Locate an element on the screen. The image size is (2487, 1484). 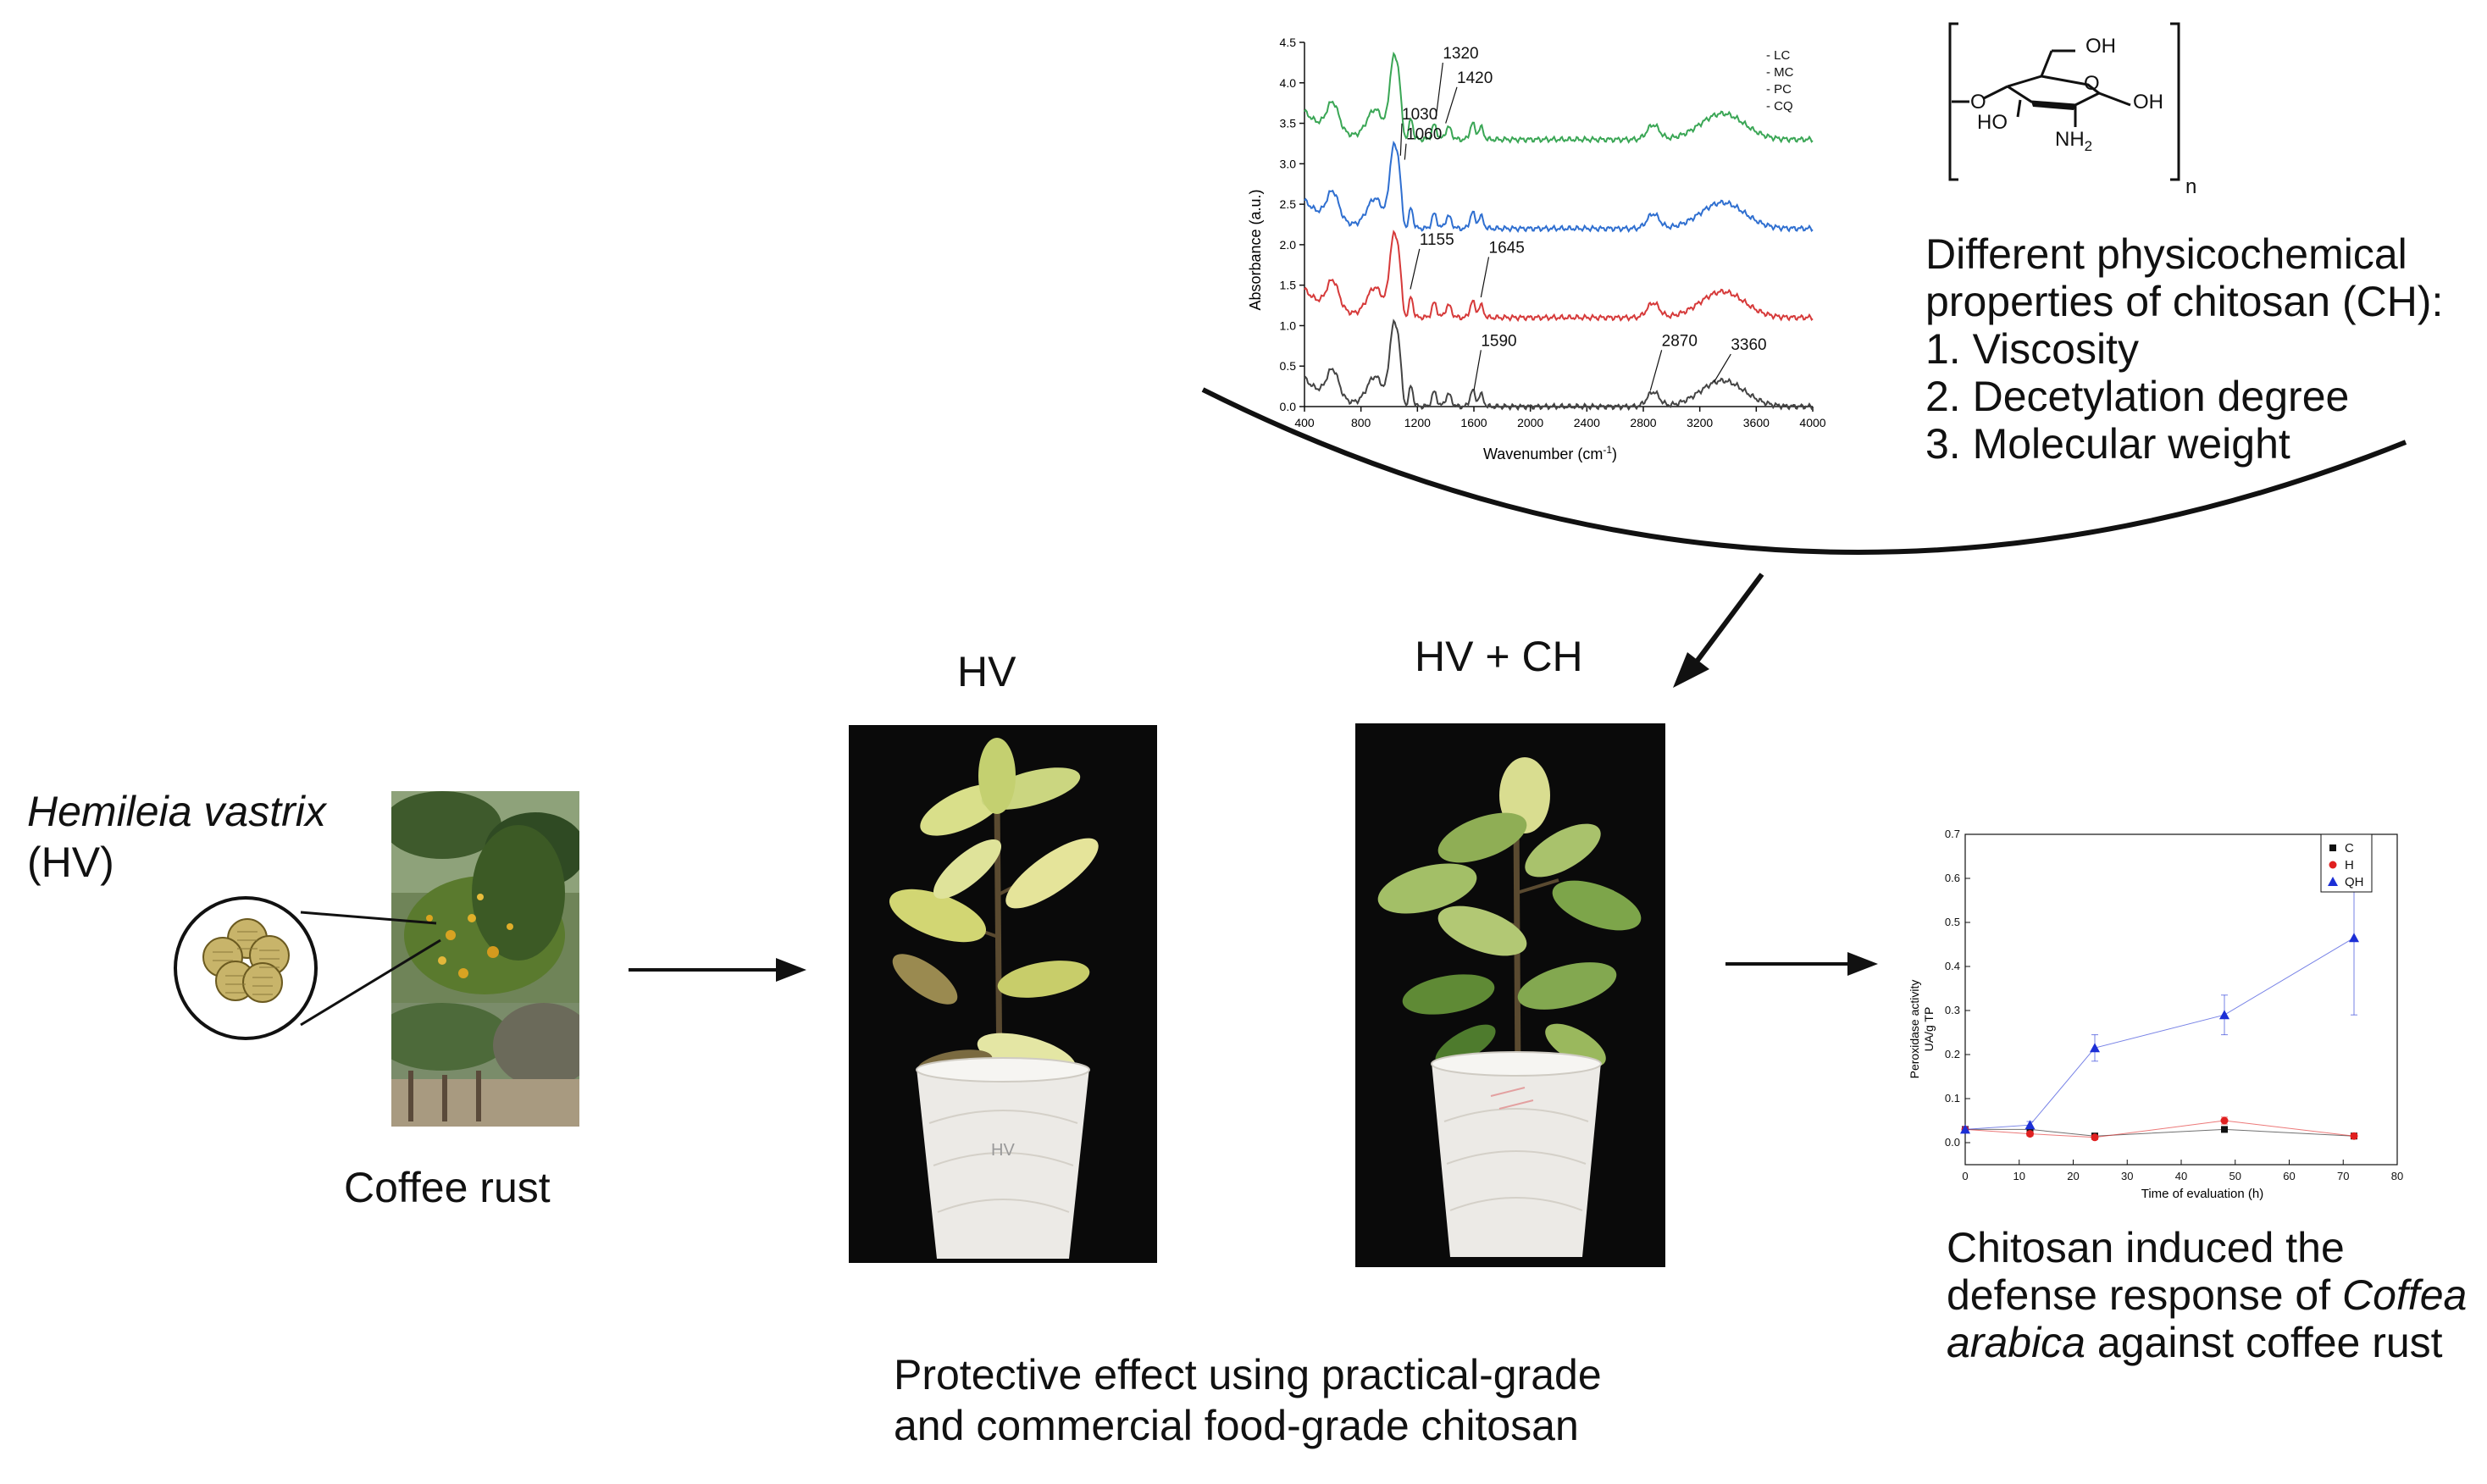
ftir-y-tick-label: 3.5 is located at coordinates (1288, 123).